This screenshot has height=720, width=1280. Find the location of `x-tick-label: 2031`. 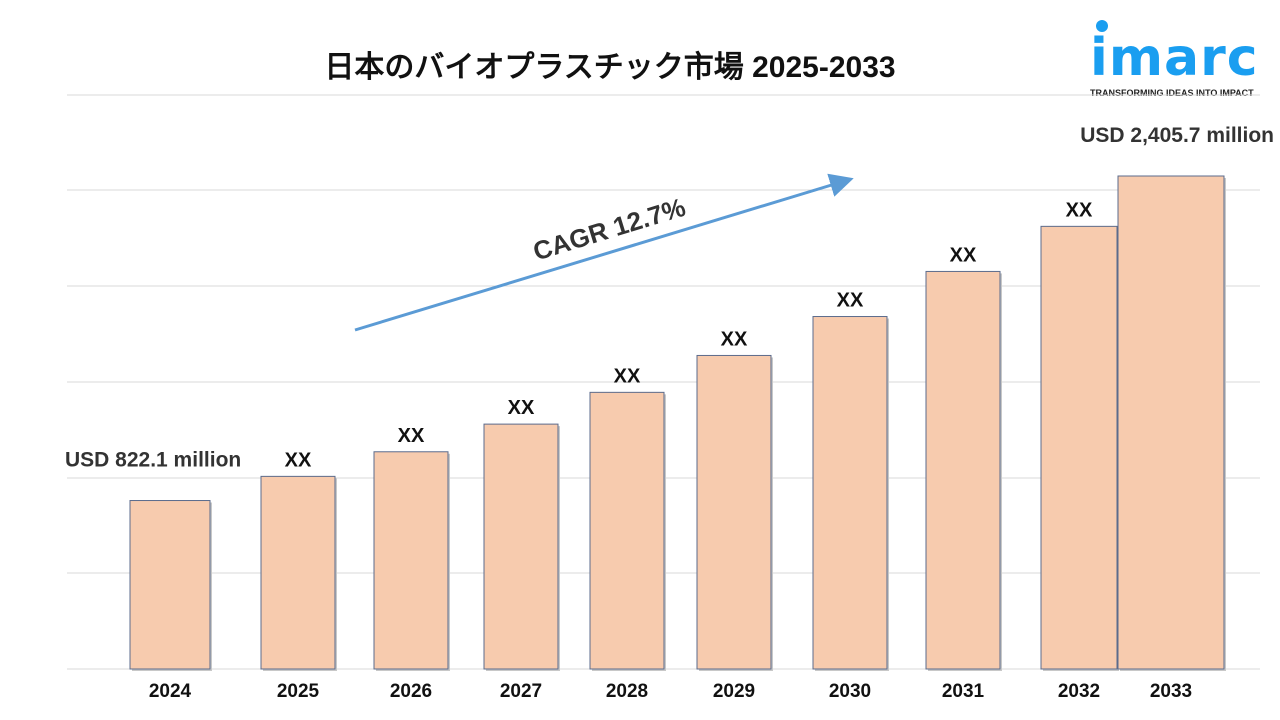

x-tick-label: 2031 is located at coordinates (963, 691).